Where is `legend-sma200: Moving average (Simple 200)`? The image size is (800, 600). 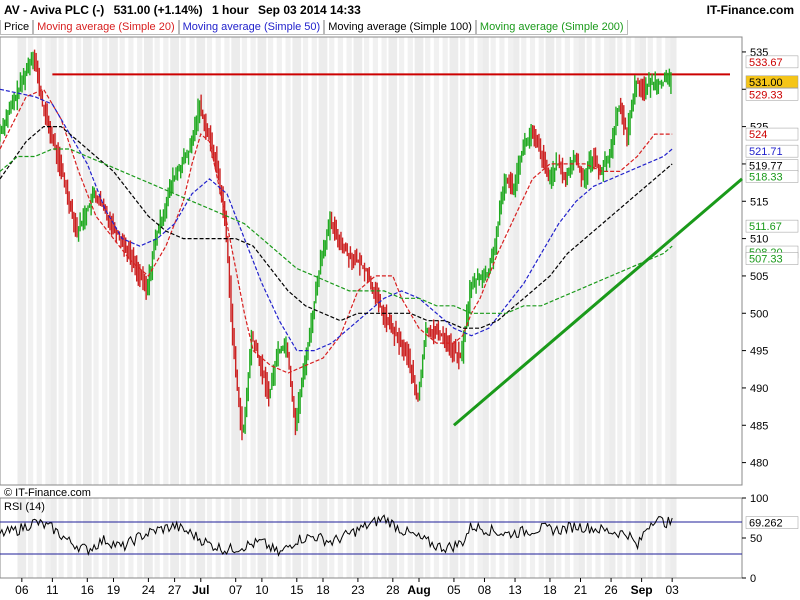
legend-sma200: Moving average (Simple 200) is located at coordinates (551, 27).